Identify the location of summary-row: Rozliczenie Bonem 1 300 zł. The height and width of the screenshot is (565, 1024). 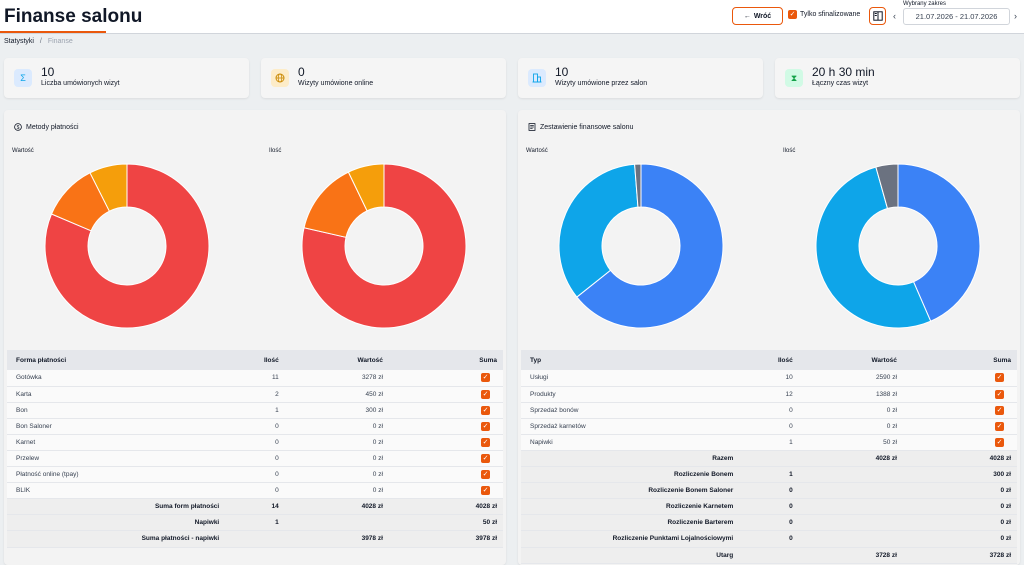
(769, 475).